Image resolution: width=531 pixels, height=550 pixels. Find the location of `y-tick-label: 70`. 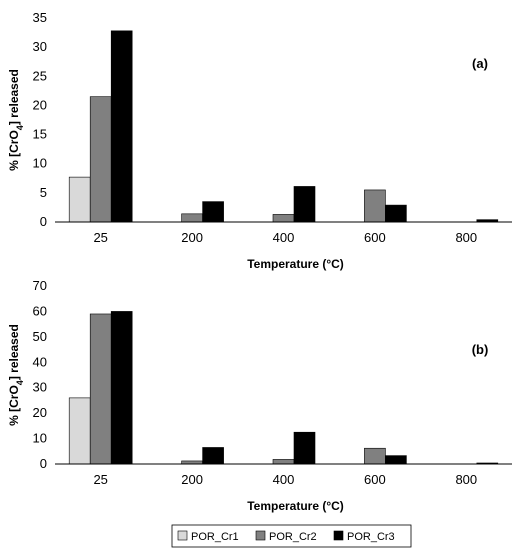

y-tick-label: 70 is located at coordinates (40, 285).